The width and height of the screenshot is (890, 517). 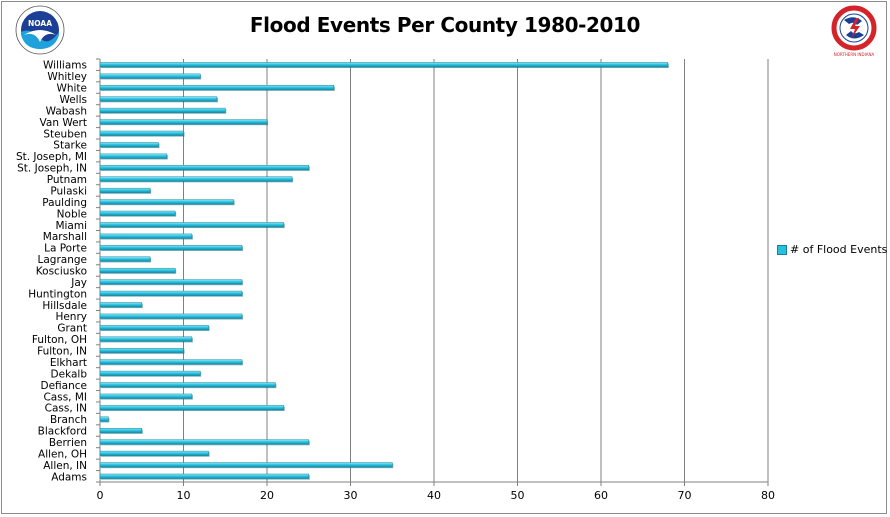 What do you see at coordinates (63, 123) in the screenshot?
I see `y-tick-label: Van Wert` at bounding box center [63, 123].